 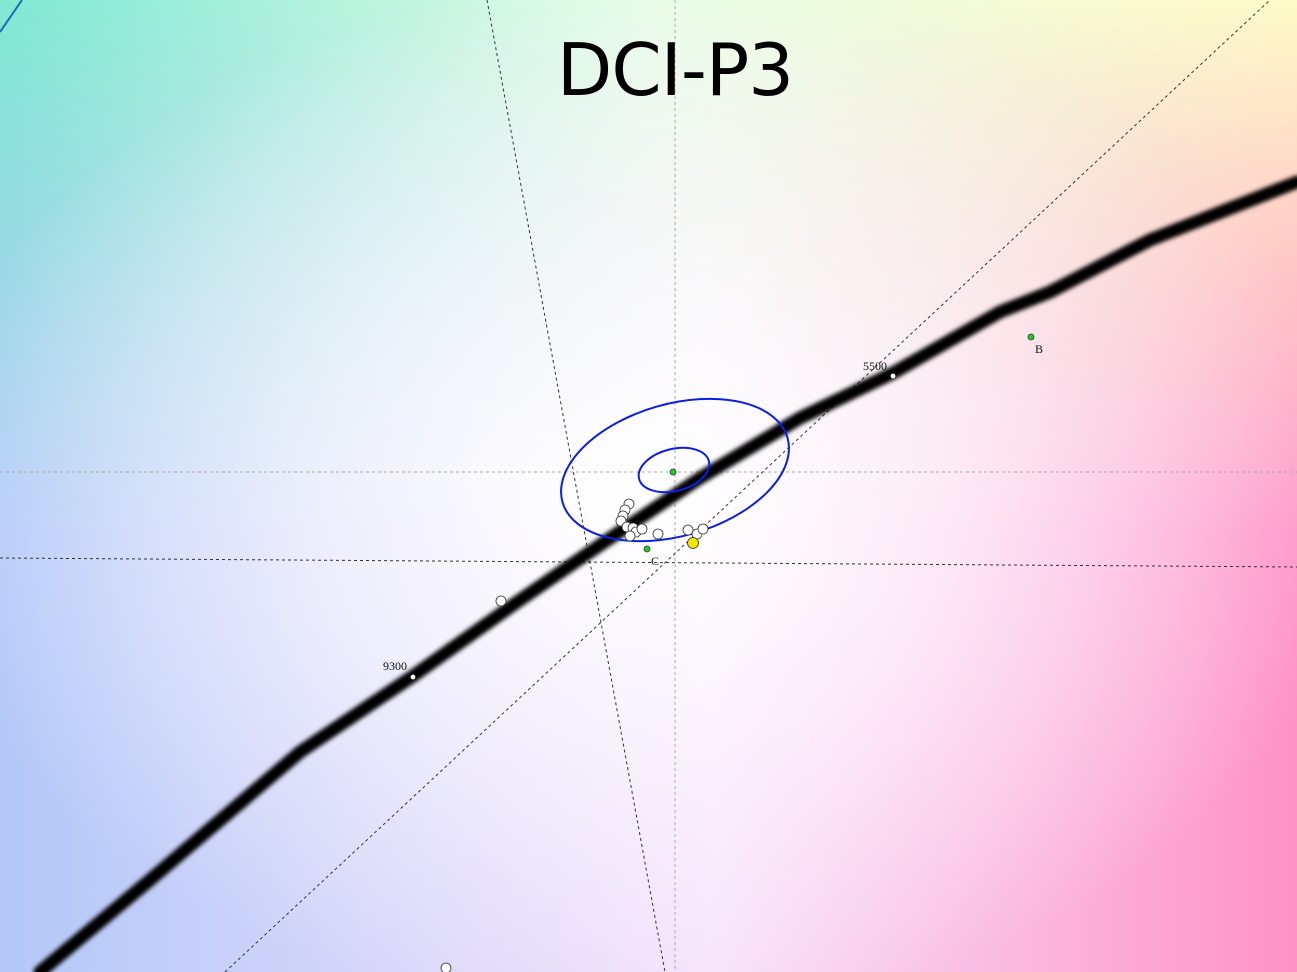 I want to click on cct-label-5500: 5500, so click(x=875, y=366).